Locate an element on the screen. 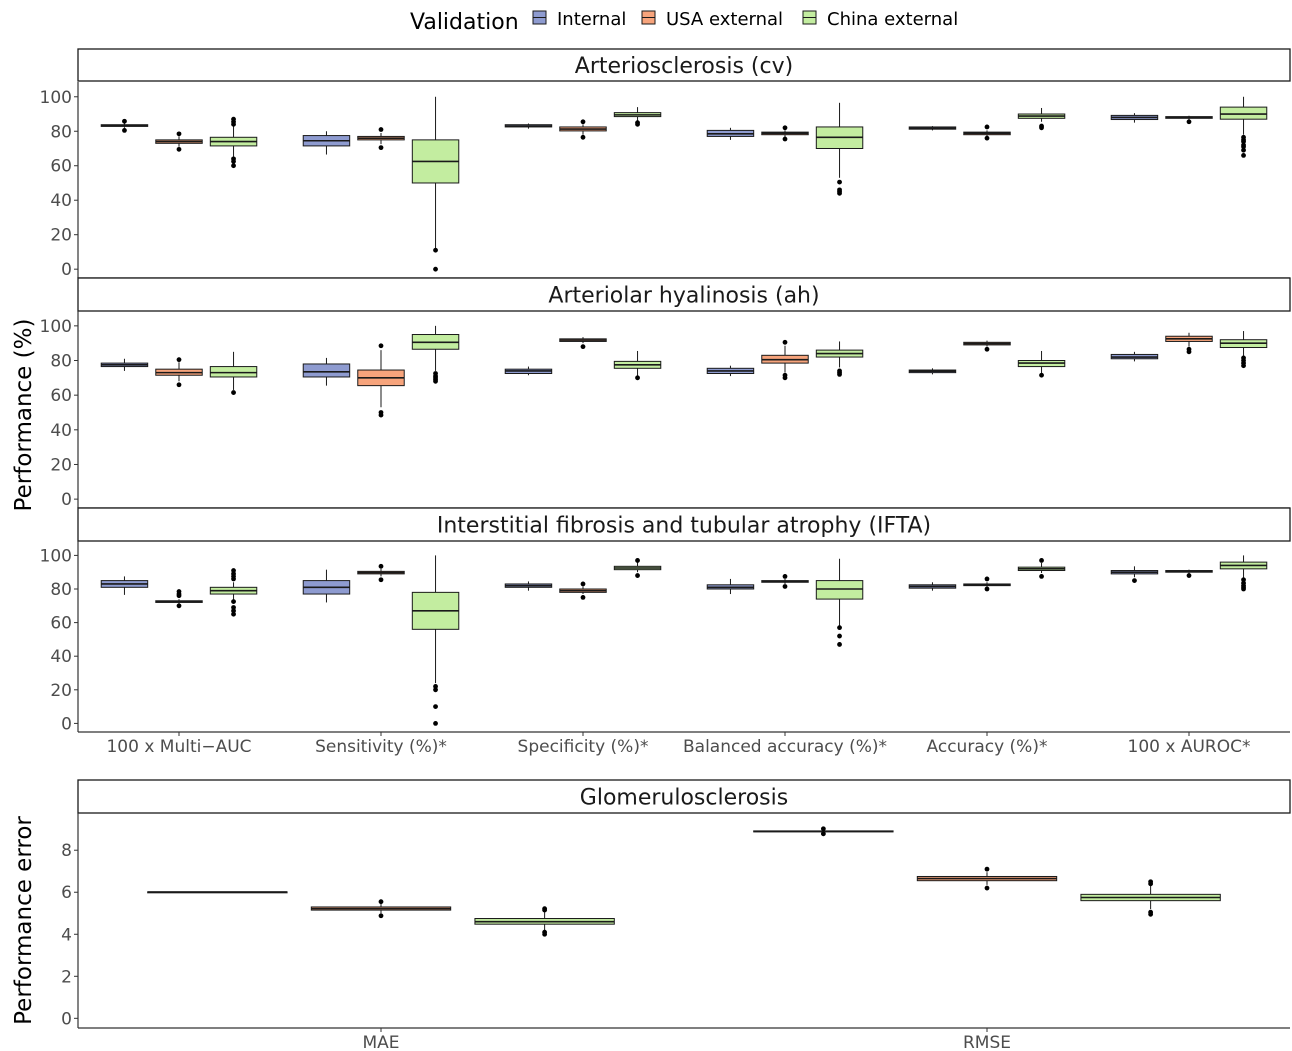  legend-item-usa-external: USA external is located at coordinates (712, 19).